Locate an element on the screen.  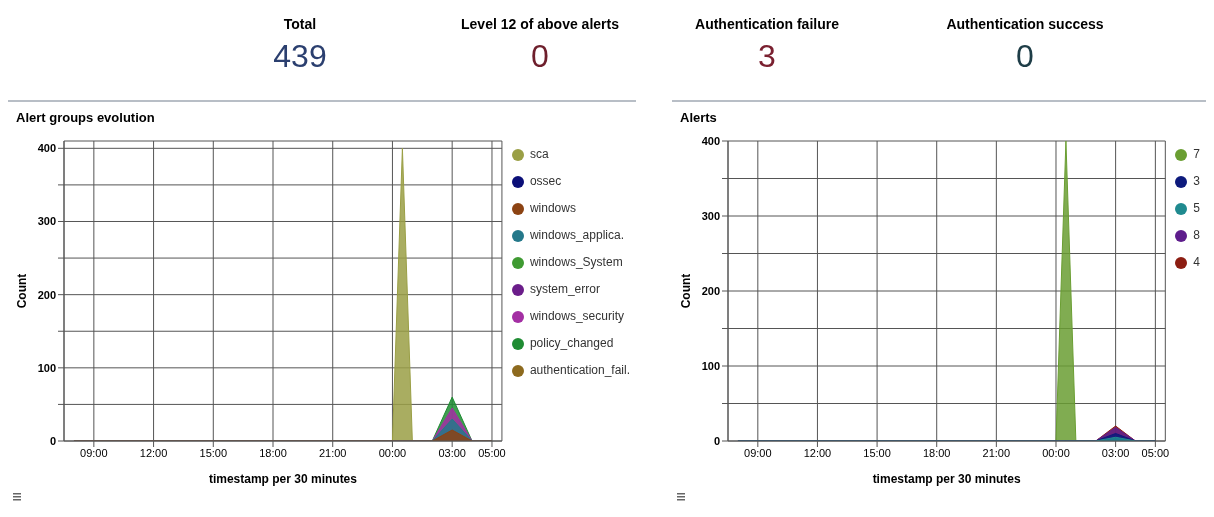
data-label: 3 is located at coordinates (767, 56).